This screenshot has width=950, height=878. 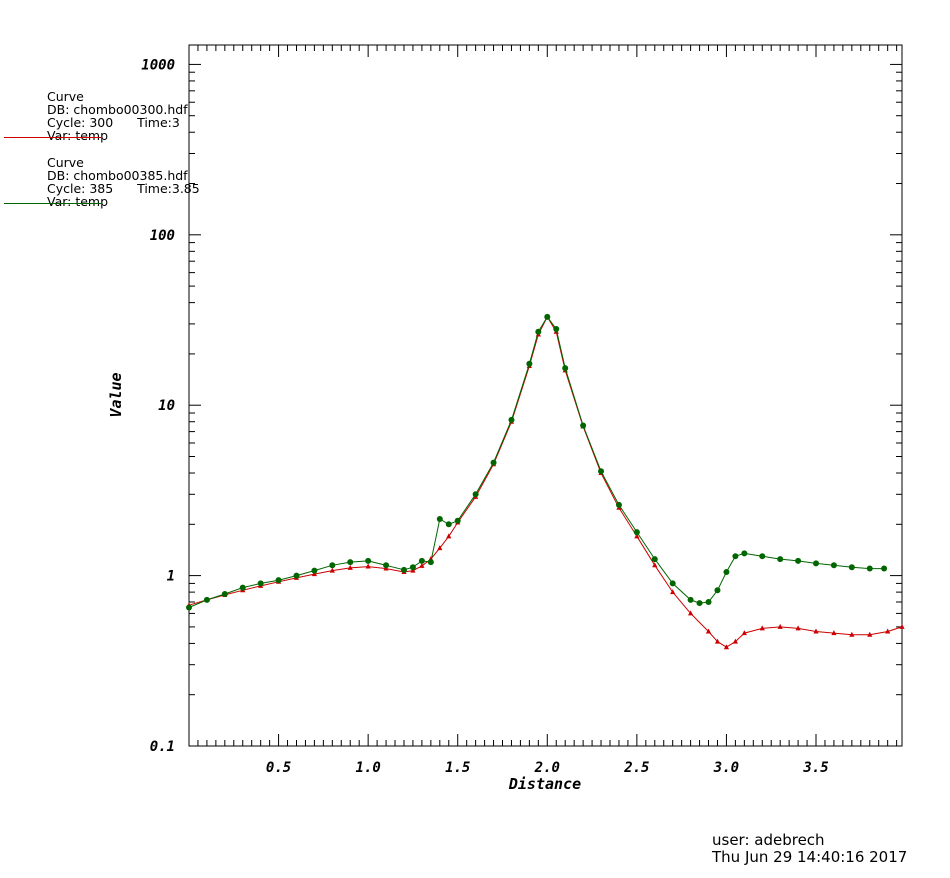 What do you see at coordinates (65, 96) in the screenshot?
I see `legend-title: Curve` at bounding box center [65, 96].